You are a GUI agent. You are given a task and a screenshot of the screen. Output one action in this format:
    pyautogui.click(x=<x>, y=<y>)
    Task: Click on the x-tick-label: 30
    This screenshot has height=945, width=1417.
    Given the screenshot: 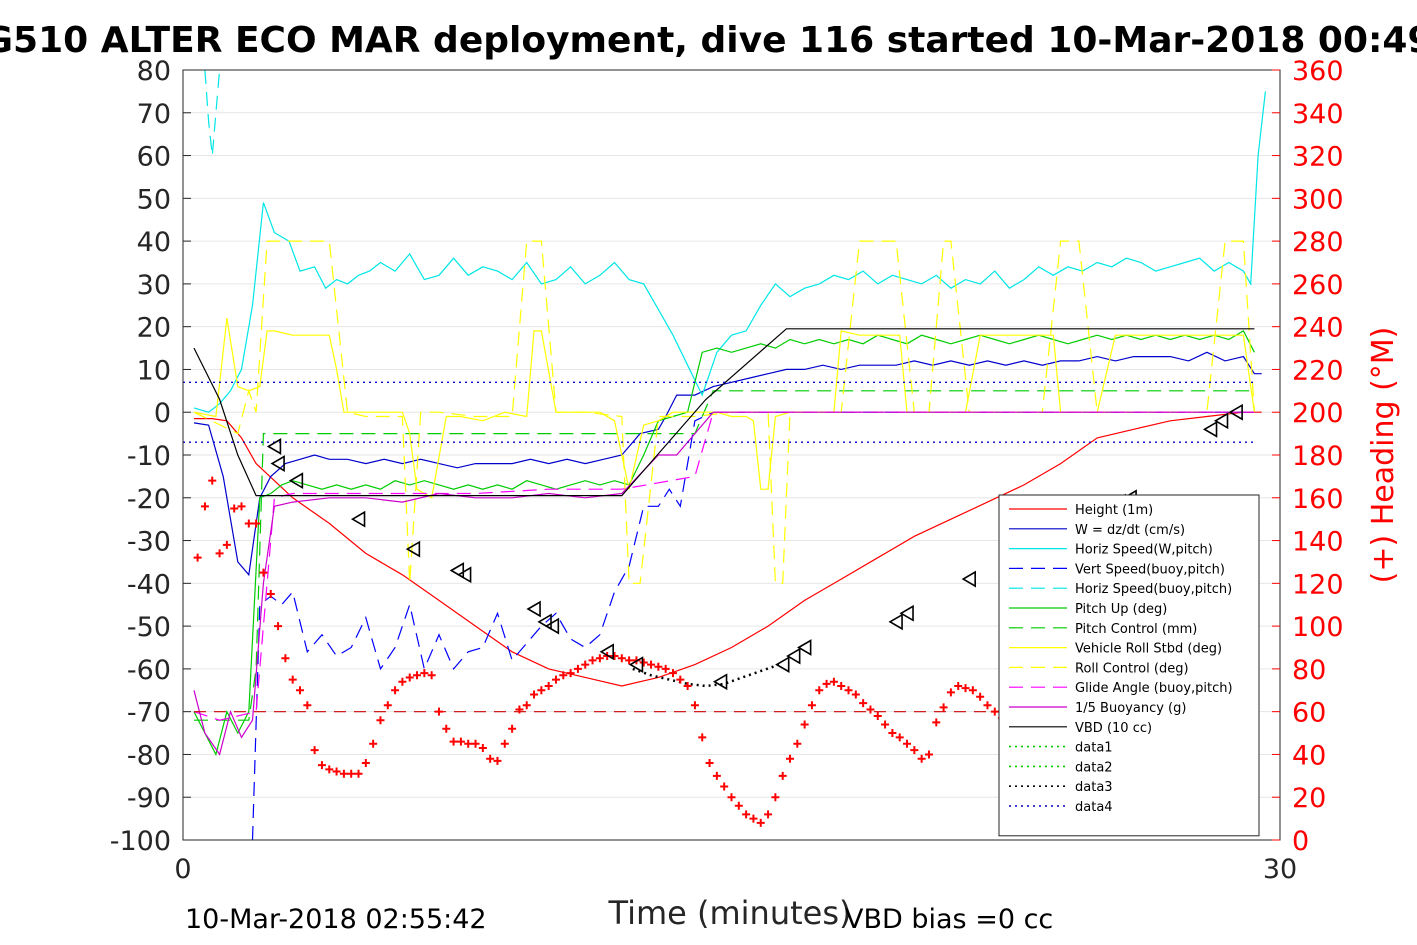 What is the action you would take?
    pyautogui.click(x=1280, y=869)
    